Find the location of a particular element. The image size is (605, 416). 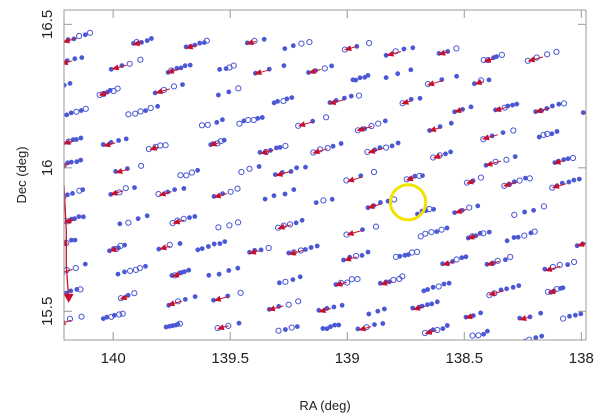

motion-arrow is located at coordinates (594, 58).